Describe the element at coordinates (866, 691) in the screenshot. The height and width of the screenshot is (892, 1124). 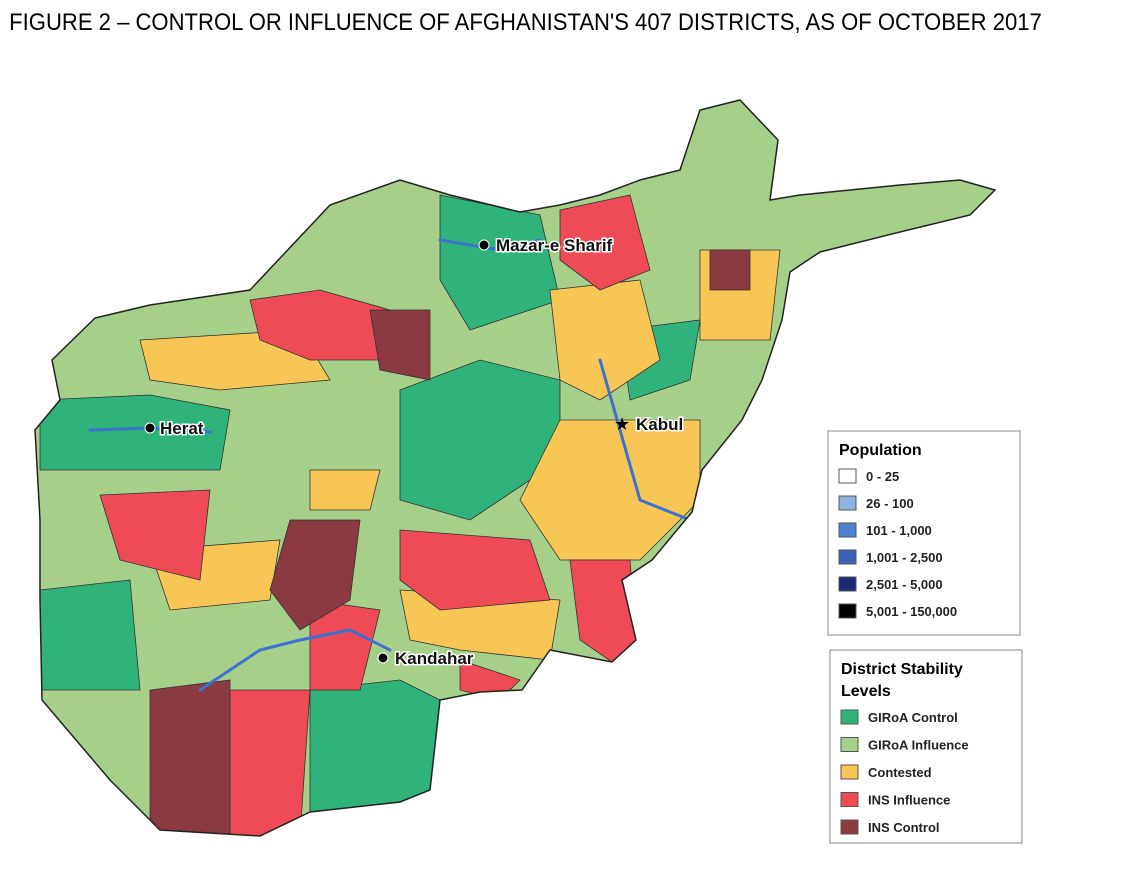
I see `legend-title: Levels` at that location.